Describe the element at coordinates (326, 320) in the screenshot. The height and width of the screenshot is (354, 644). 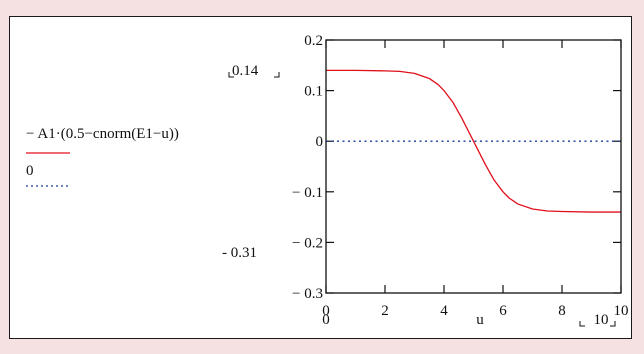
I see `x-range-min-label: 0` at that location.